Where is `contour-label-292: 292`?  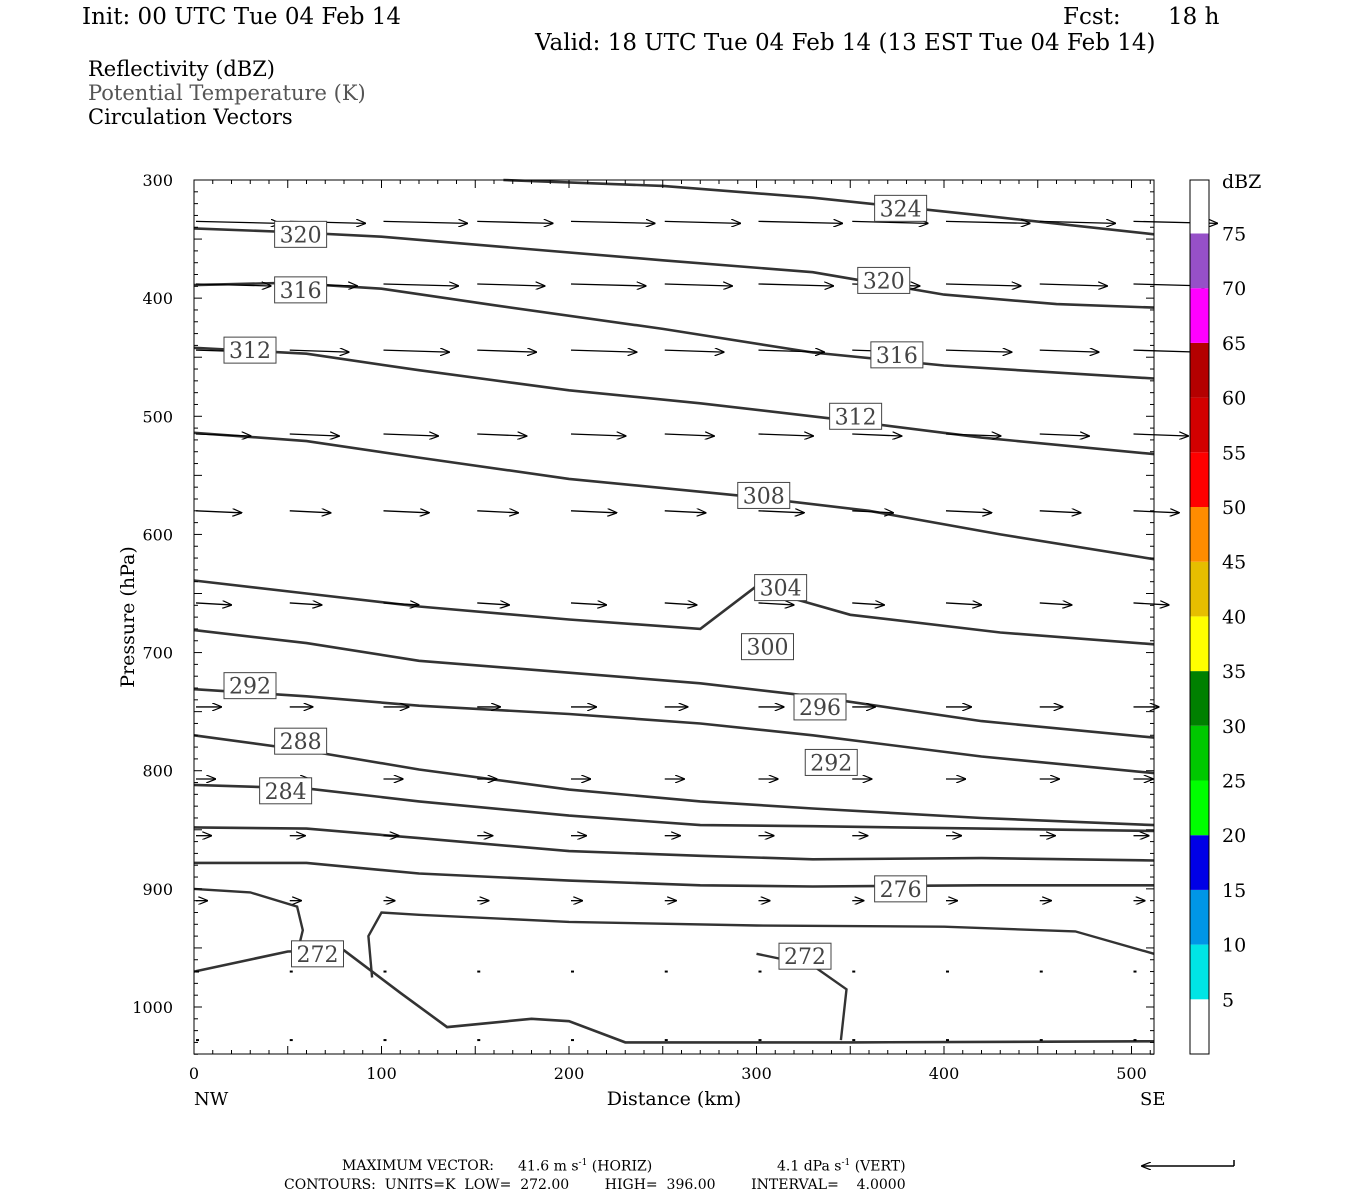 contour-label-292: 292 is located at coordinates (831, 763).